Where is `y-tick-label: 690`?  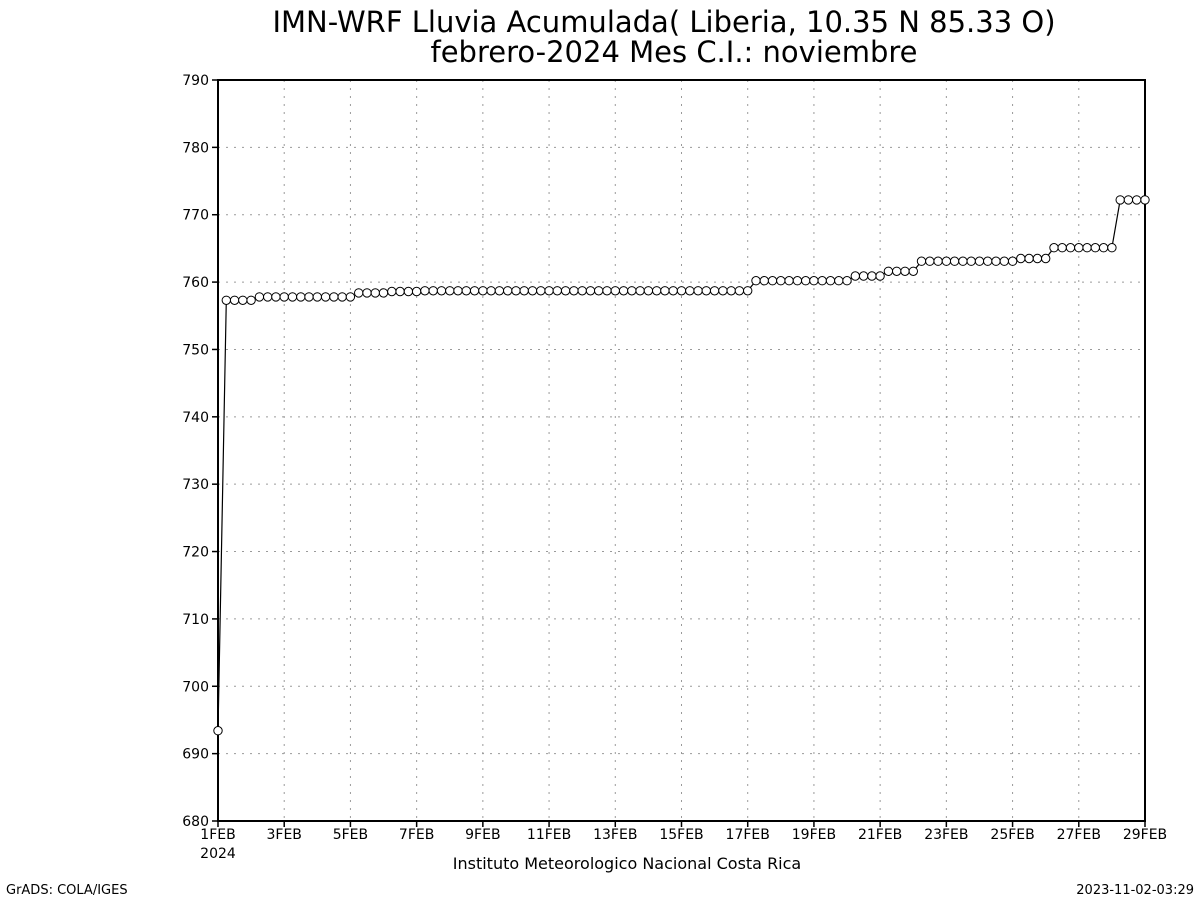 y-tick-label: 690 is located at coordinates (195, 755).